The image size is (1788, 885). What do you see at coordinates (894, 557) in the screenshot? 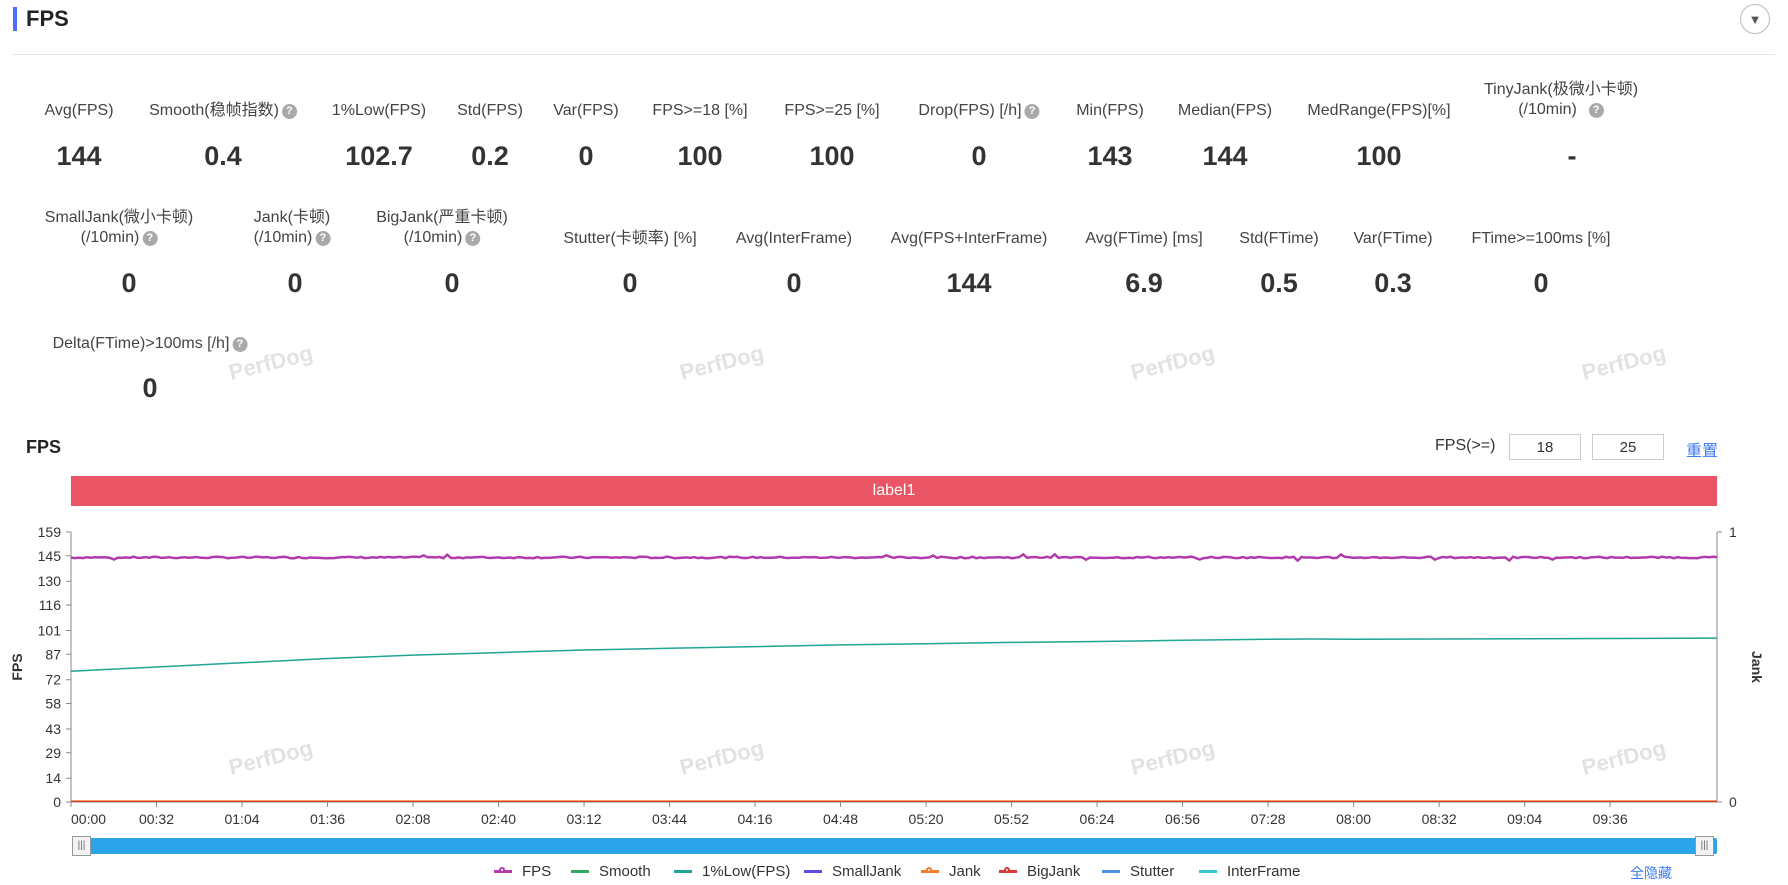
I see `series-line-fps` at bounding box center [894, 557].